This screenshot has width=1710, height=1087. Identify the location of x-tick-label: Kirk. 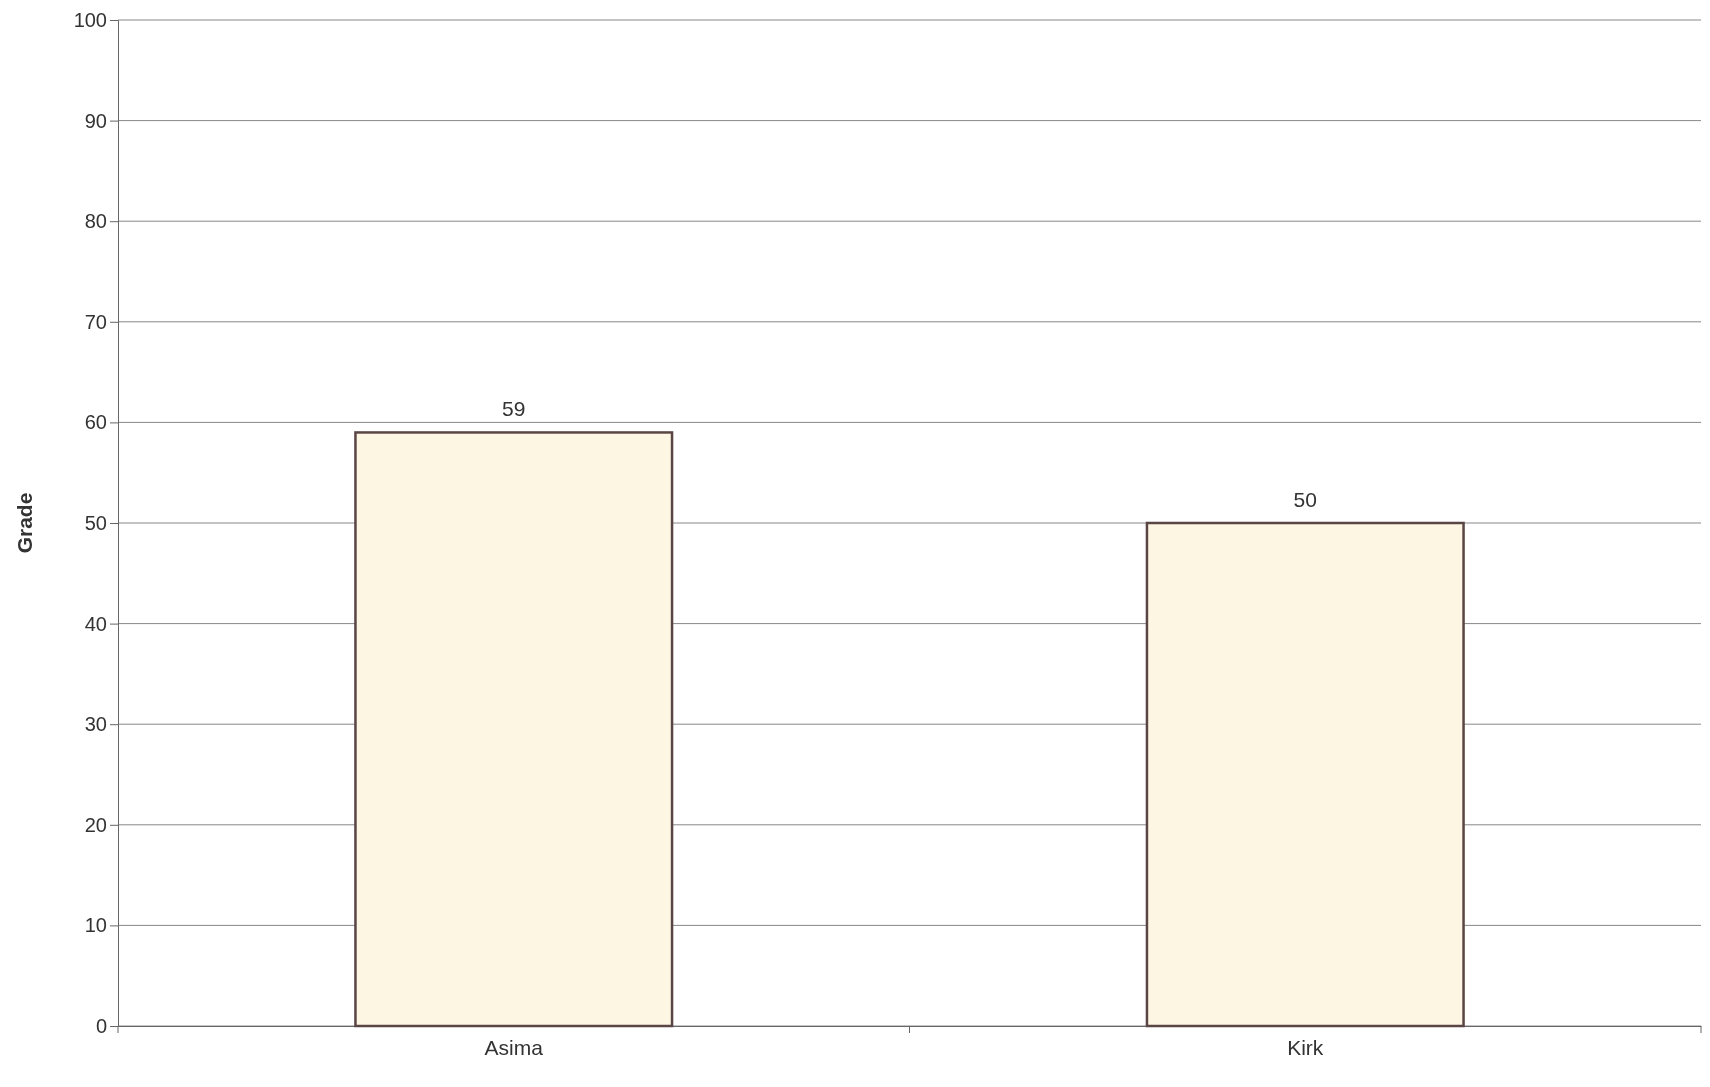
(1305, 1047).